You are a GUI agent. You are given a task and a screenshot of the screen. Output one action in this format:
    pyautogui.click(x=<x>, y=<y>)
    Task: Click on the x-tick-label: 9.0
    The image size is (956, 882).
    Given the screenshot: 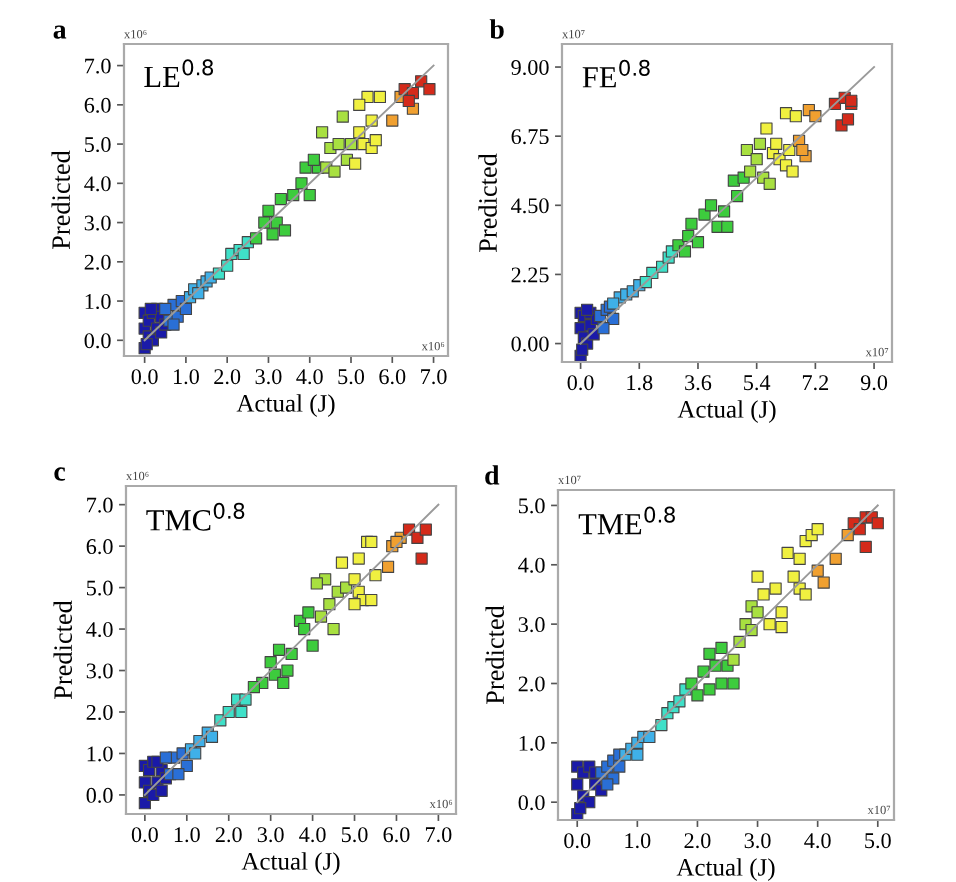 What is the action you would take?
    pyautogui.click(x=874, y=383)
    